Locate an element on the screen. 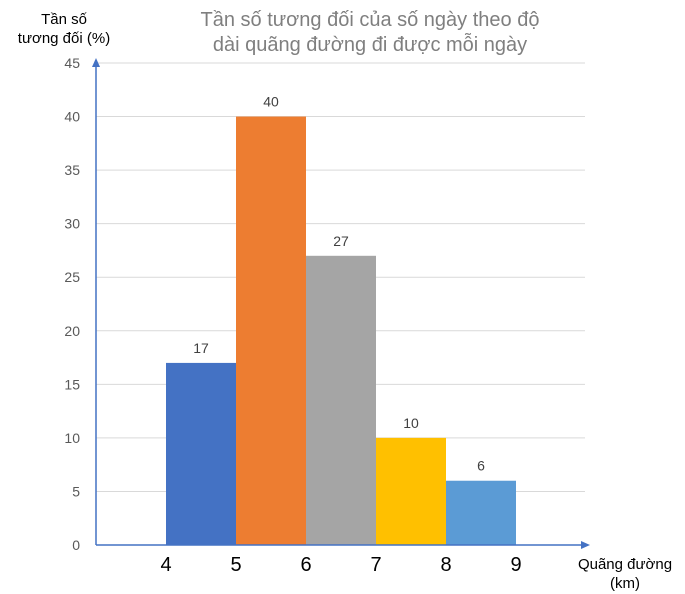 This screenshot has width=685, height=594. chart-title-line-2: dài quãng đường đi được mỗi ngày is located at coordinates (370, 45).